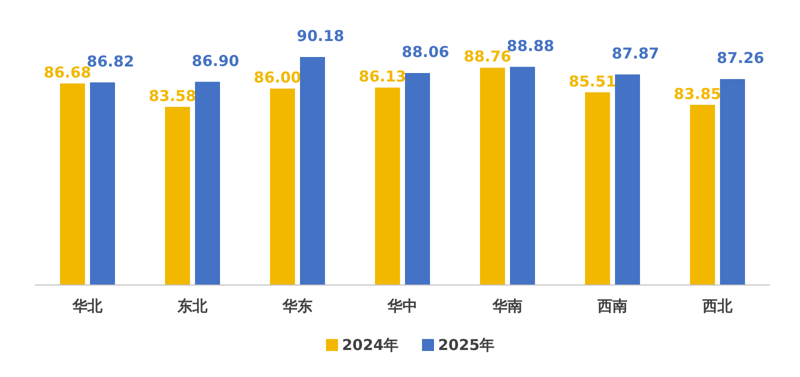  I want to click on data-label: 86.13, so click(382, 77).